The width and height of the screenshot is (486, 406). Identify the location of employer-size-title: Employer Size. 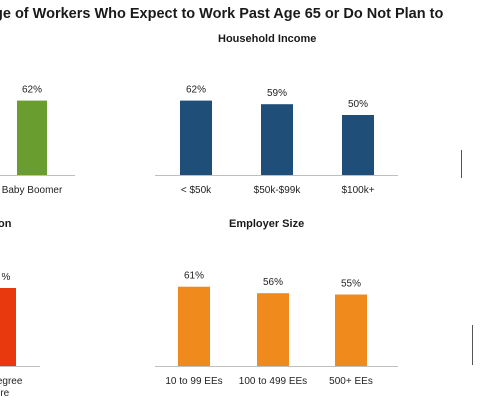
(267, 224).